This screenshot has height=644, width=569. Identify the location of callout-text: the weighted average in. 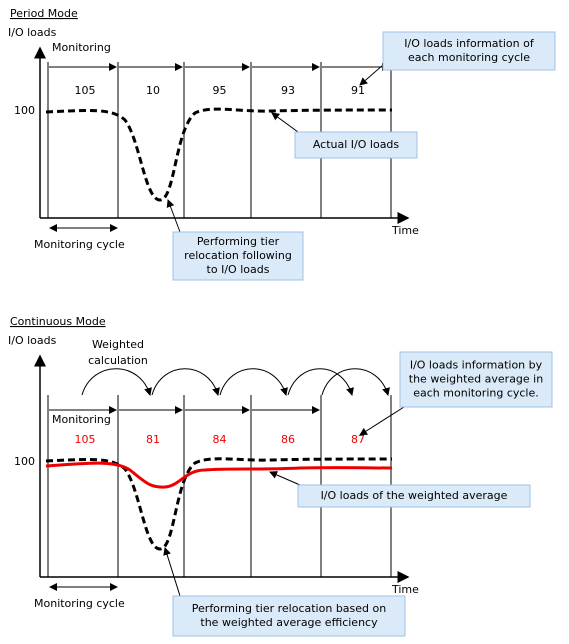
(476, 379).